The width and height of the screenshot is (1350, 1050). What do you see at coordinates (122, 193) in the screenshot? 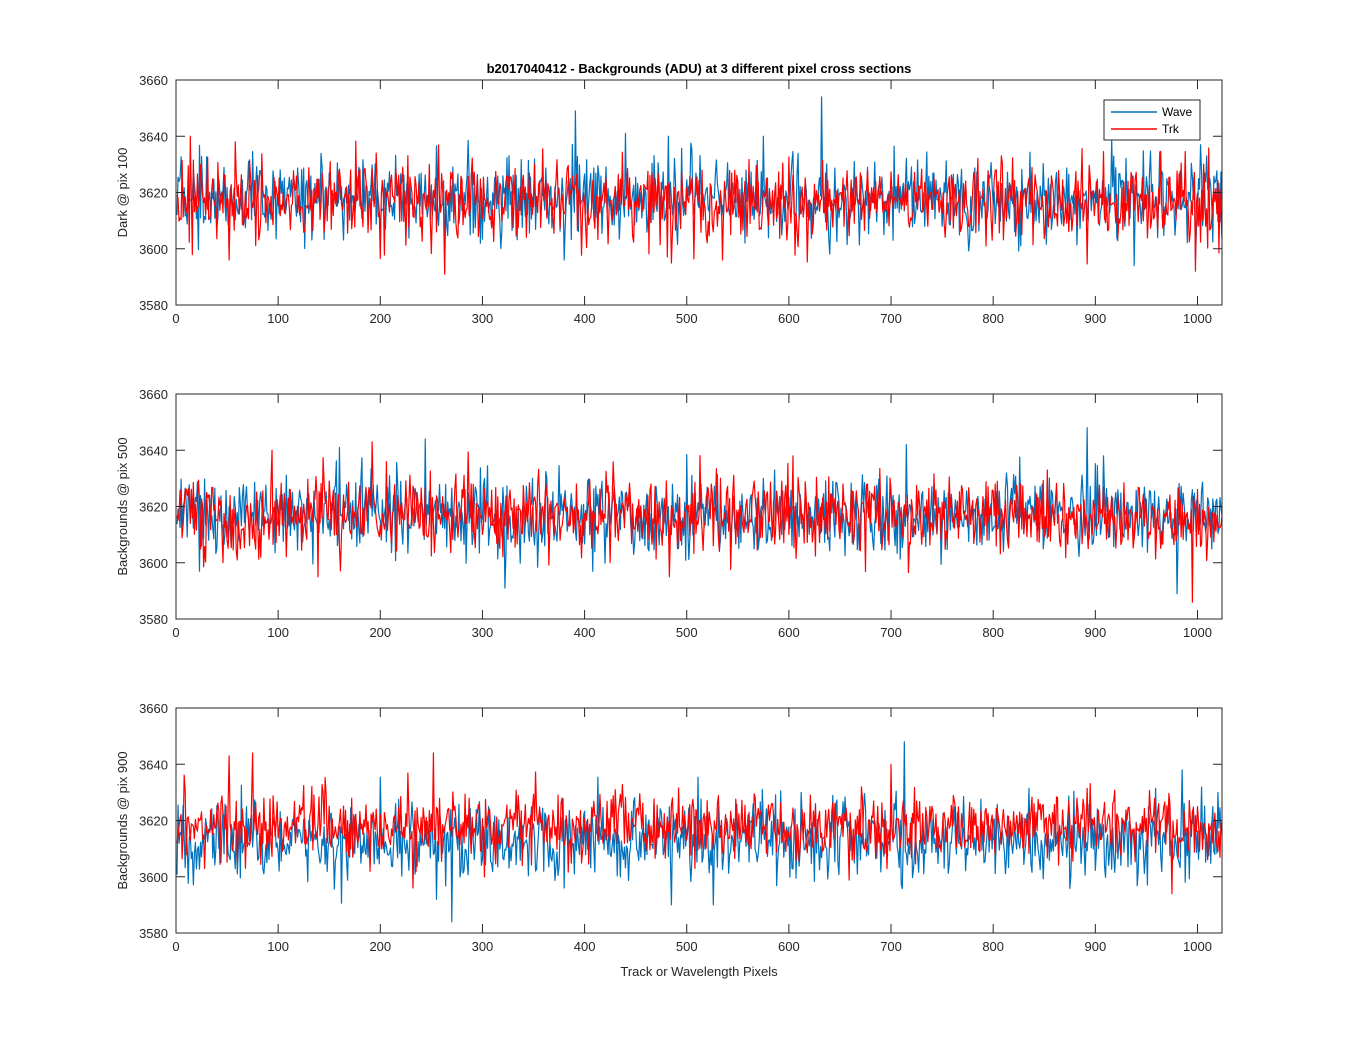
I see `y-axis-label: Dark @ pix 100` at bounding box center [122, 193].